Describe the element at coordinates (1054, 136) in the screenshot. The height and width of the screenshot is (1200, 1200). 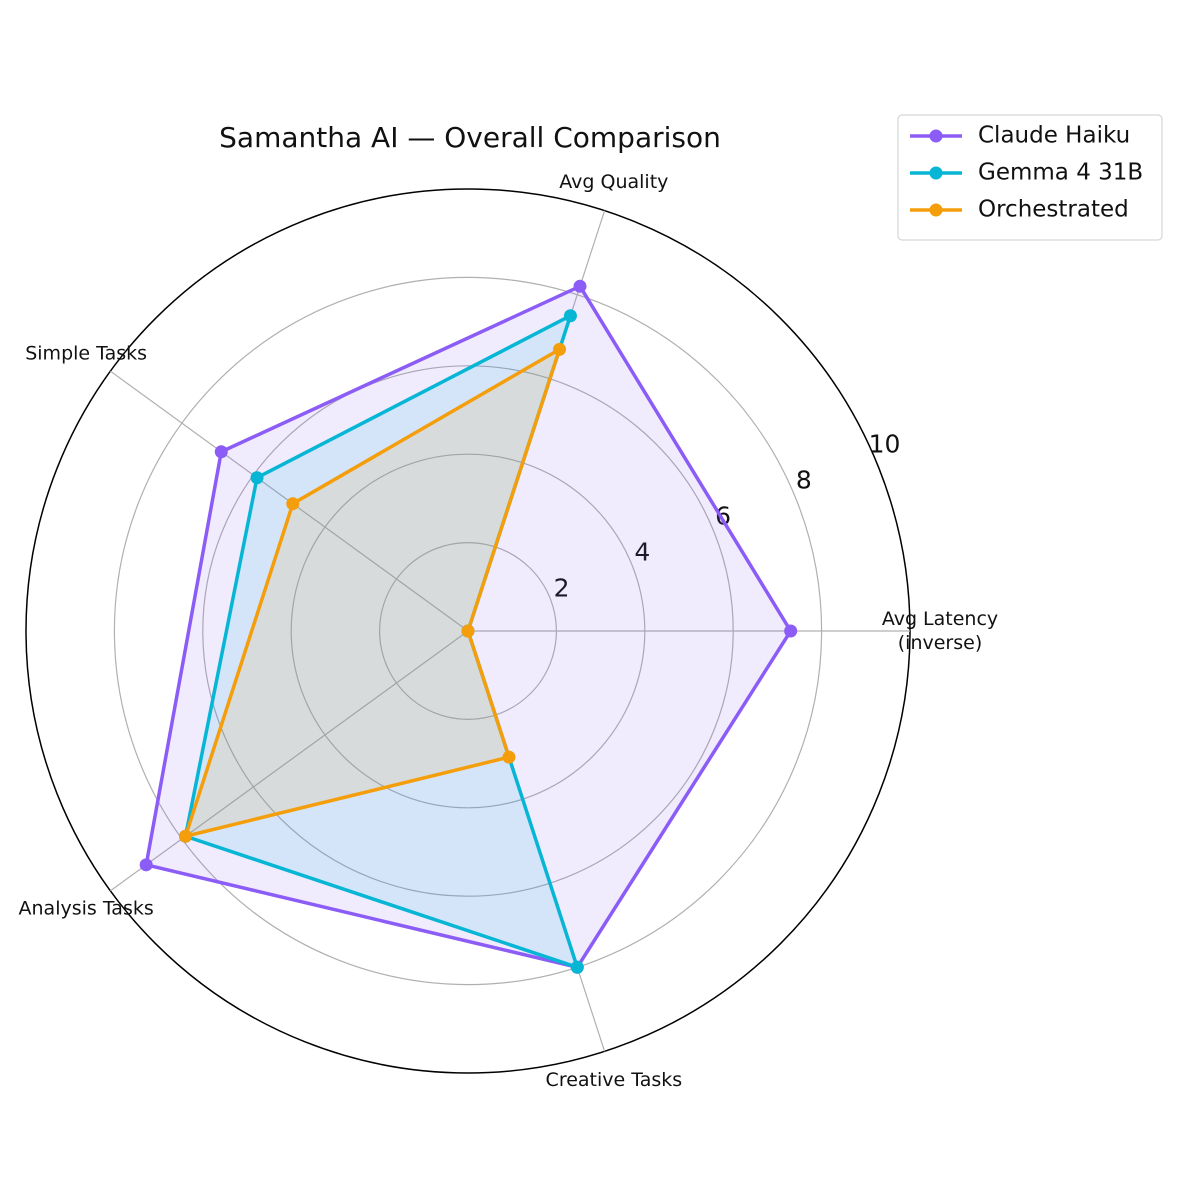
I see `legend-label: Claude Haiku` at that location.